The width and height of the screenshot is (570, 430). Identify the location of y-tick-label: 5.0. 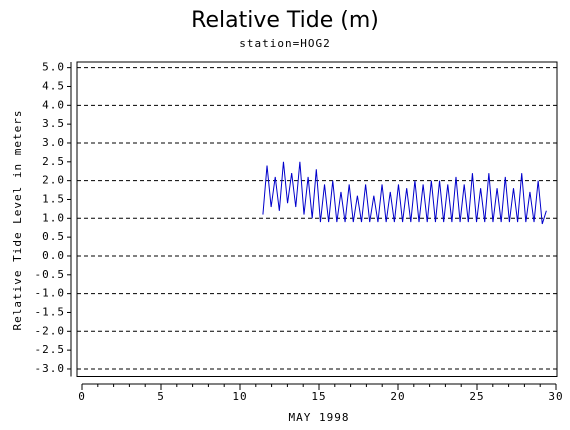
(53, 67).